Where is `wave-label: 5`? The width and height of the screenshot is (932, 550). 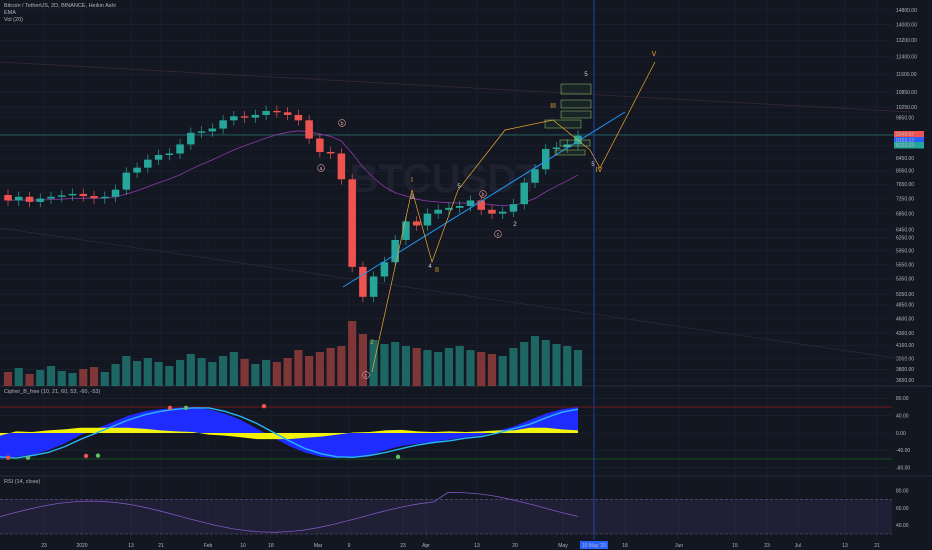
wave-label: 5 is located at coordinates (593, 165).